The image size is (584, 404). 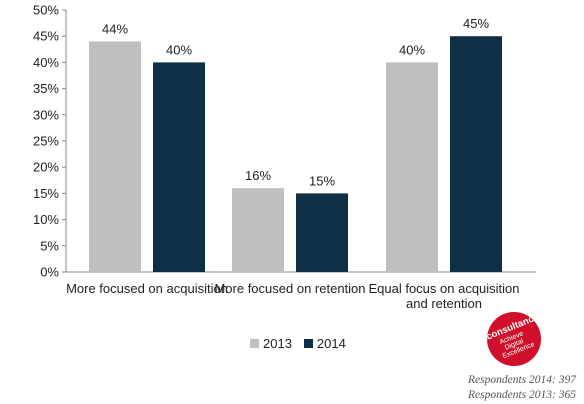 I want to click on legend-item-2013: 2013, so click(x=271, y=343).